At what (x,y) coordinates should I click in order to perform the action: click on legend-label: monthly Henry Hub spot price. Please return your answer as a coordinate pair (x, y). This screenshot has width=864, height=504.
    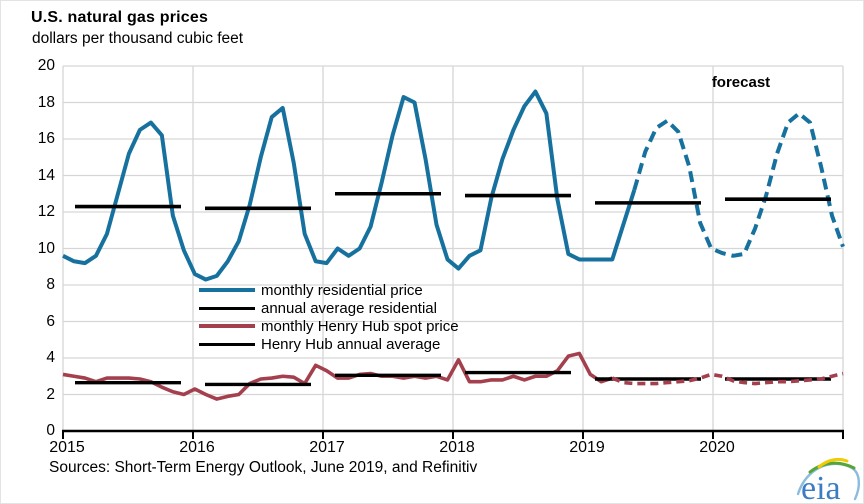
    Looking at the image, I should click on (360, 326).